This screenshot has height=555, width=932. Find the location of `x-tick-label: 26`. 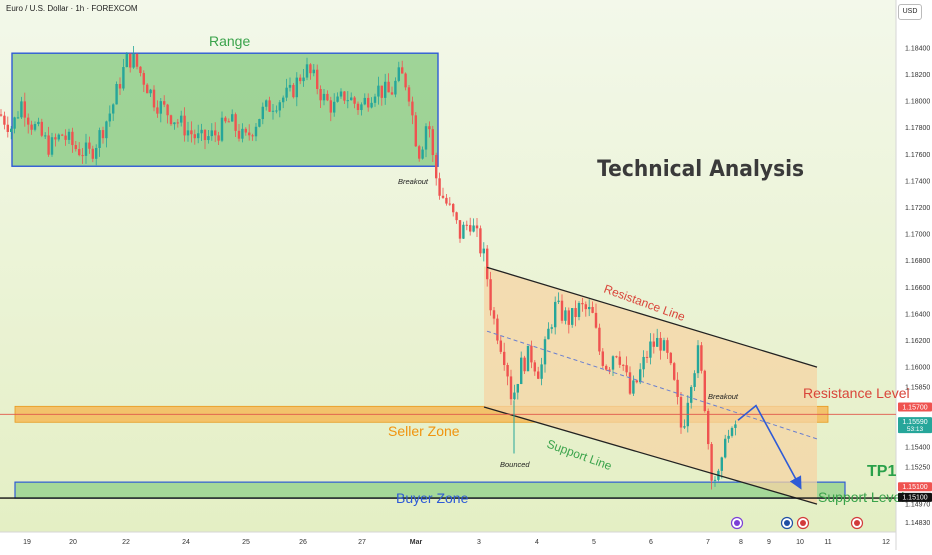

x-tick-label: 26 is located at coordinates (303, 542).